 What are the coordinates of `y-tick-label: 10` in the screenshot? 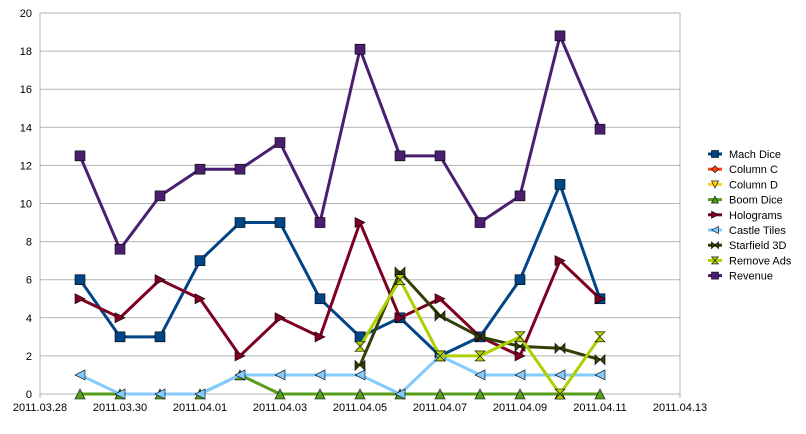 It's located at (26, 205).